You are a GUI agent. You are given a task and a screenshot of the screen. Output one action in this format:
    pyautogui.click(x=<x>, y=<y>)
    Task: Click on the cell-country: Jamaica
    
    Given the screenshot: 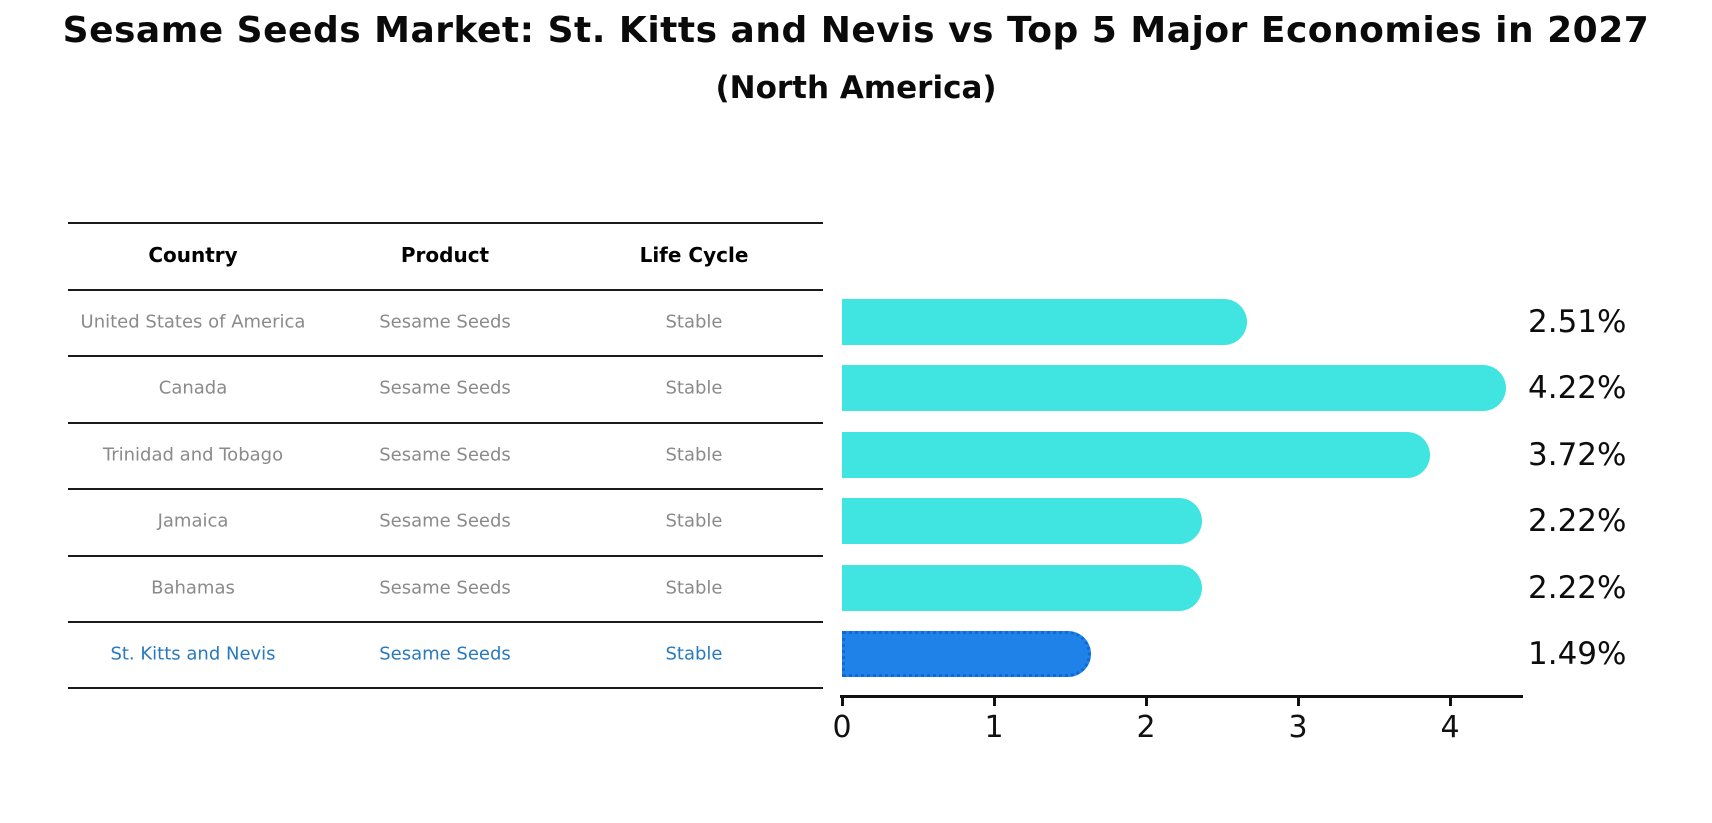 What is the action you would take?
    pyautogui.click(x=193, y=521)
    